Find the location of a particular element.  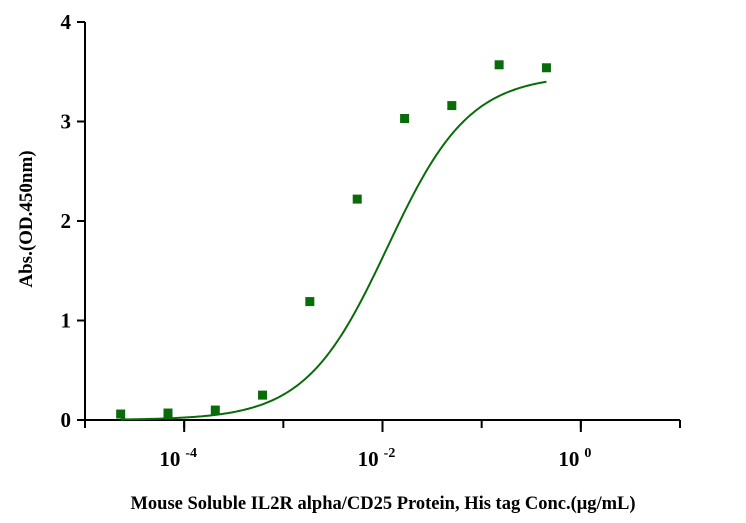

x-tick-exponent: 0 is located at coordinates (587, 453).